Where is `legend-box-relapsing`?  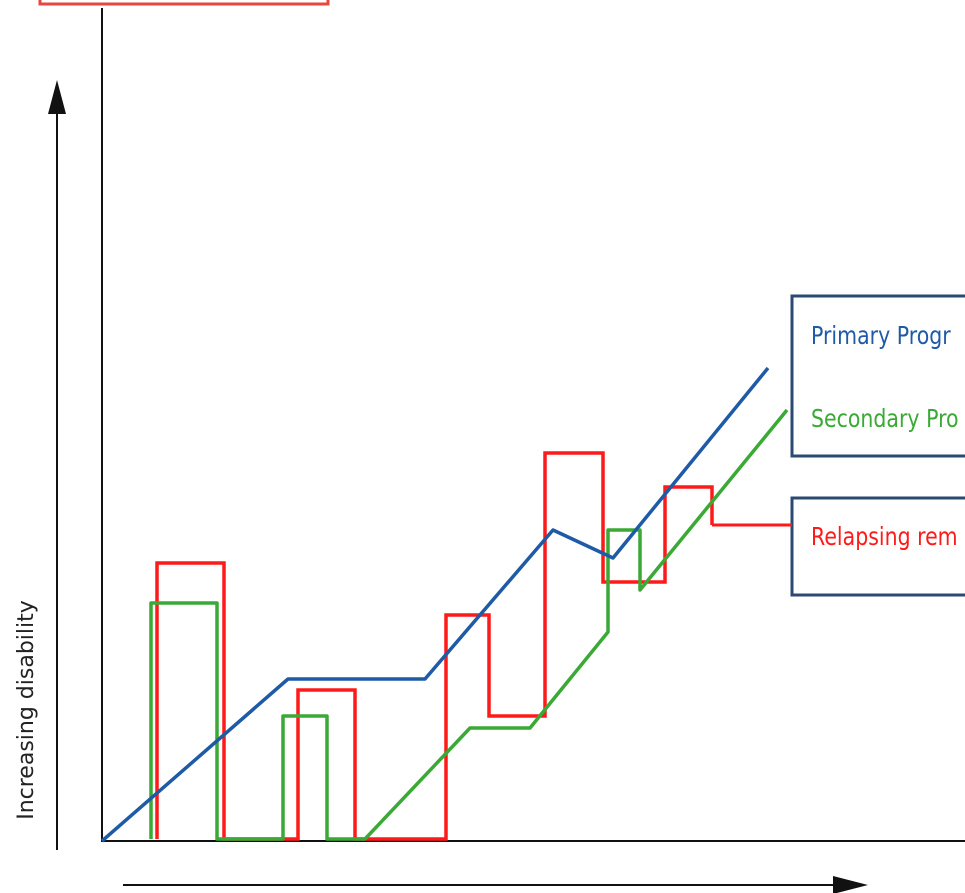 legend-box-relapsing is located at coordinates (877, 546).